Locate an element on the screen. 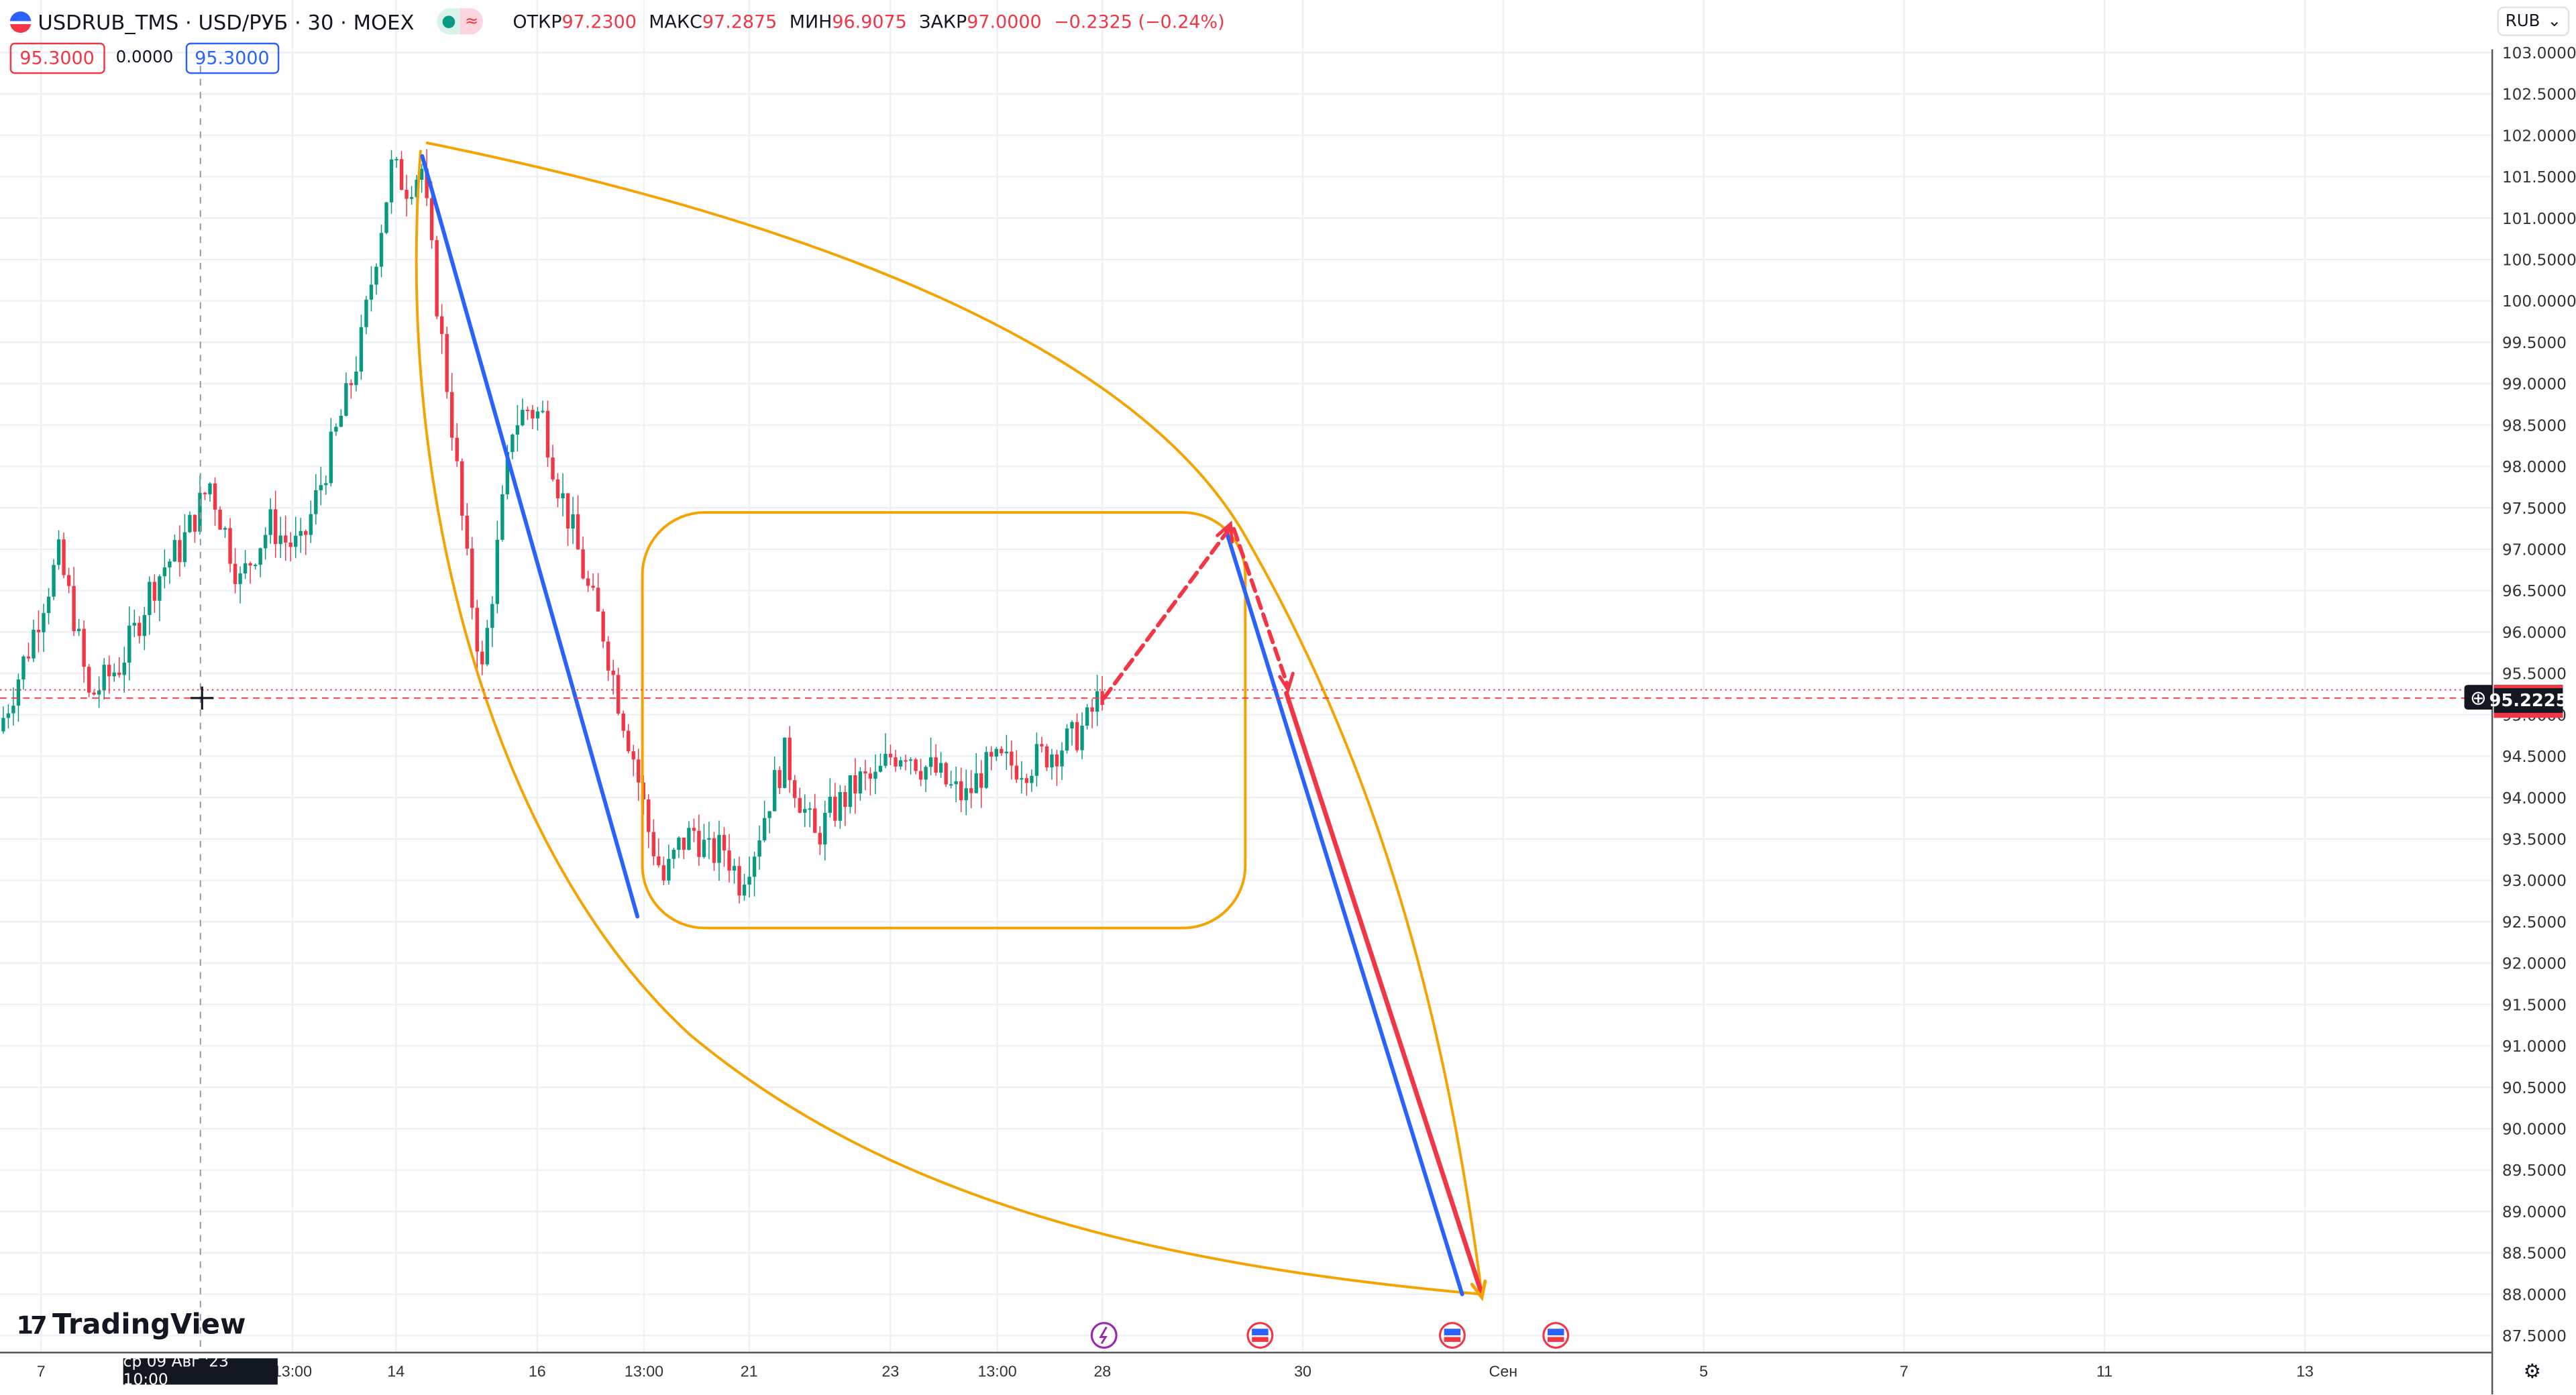 The height and width of the screenshot is (1395, 2576). earnings-event-icon is located at coordinates (1104, 1335).